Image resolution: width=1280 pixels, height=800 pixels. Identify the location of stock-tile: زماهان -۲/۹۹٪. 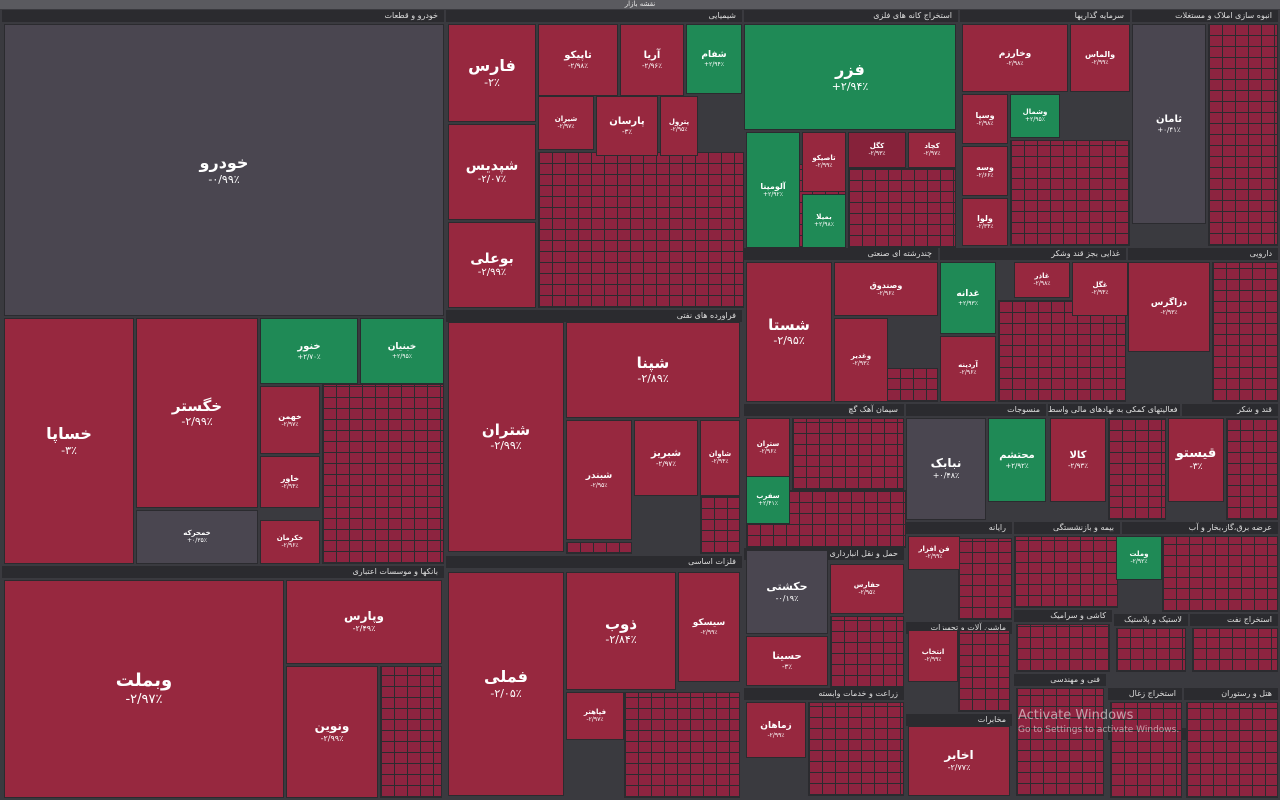
(776, 730).